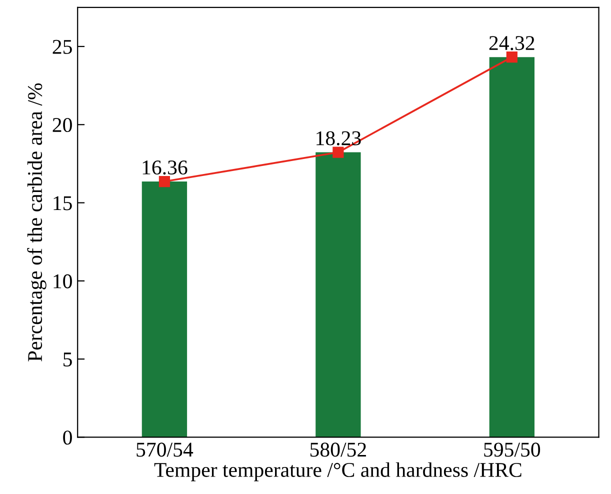  What do you see at coordinates (165, 449) in the screenshot?
I see `x-tick-label: 570/54` at bounding box center [165, 449].